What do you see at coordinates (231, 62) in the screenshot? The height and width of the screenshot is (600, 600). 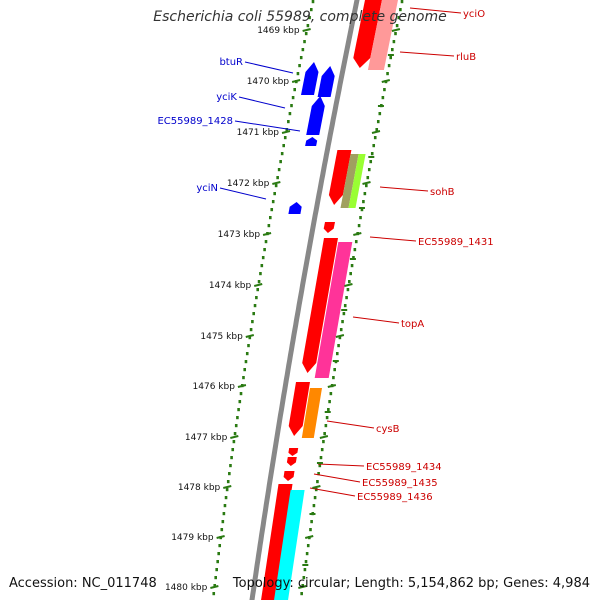 I see `gene-label-btur: btuR` at bounding box center [231, 62].